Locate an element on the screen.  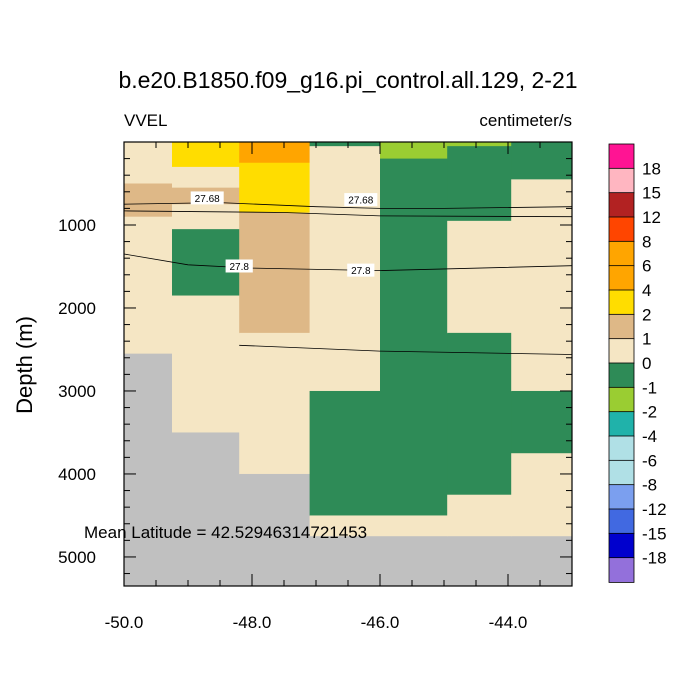
colorbar-label: -15 is located at coordinates (654, 533).